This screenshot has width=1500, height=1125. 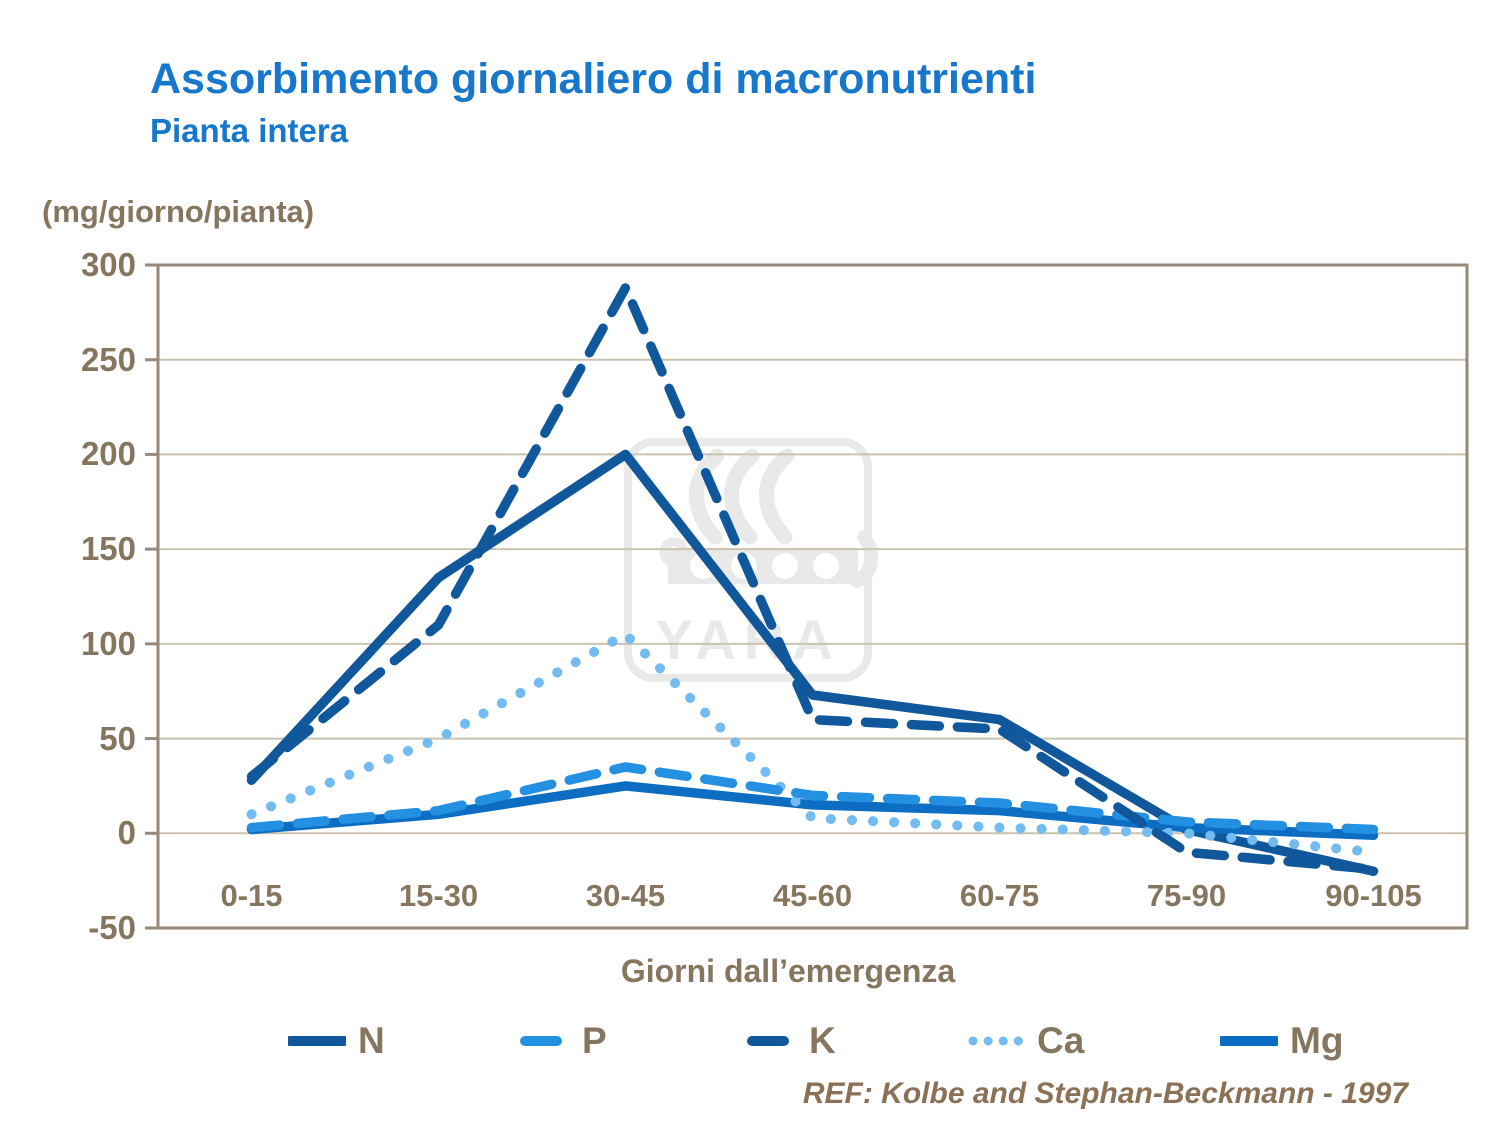 What do you see at coordinates (112, 927) in the screenshot?
I see `y-tick-label: -50` at bounding box center [112, 927].